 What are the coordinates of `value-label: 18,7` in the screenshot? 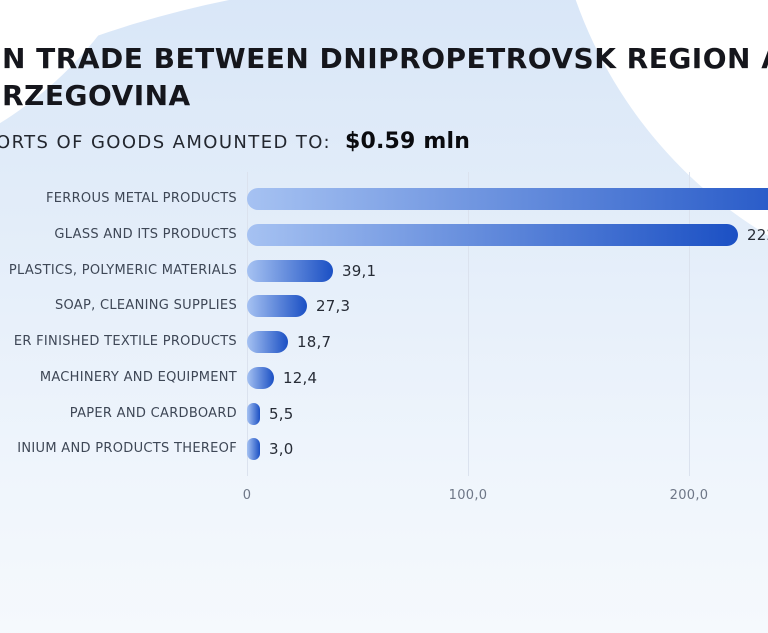 It's located at (314, 342).